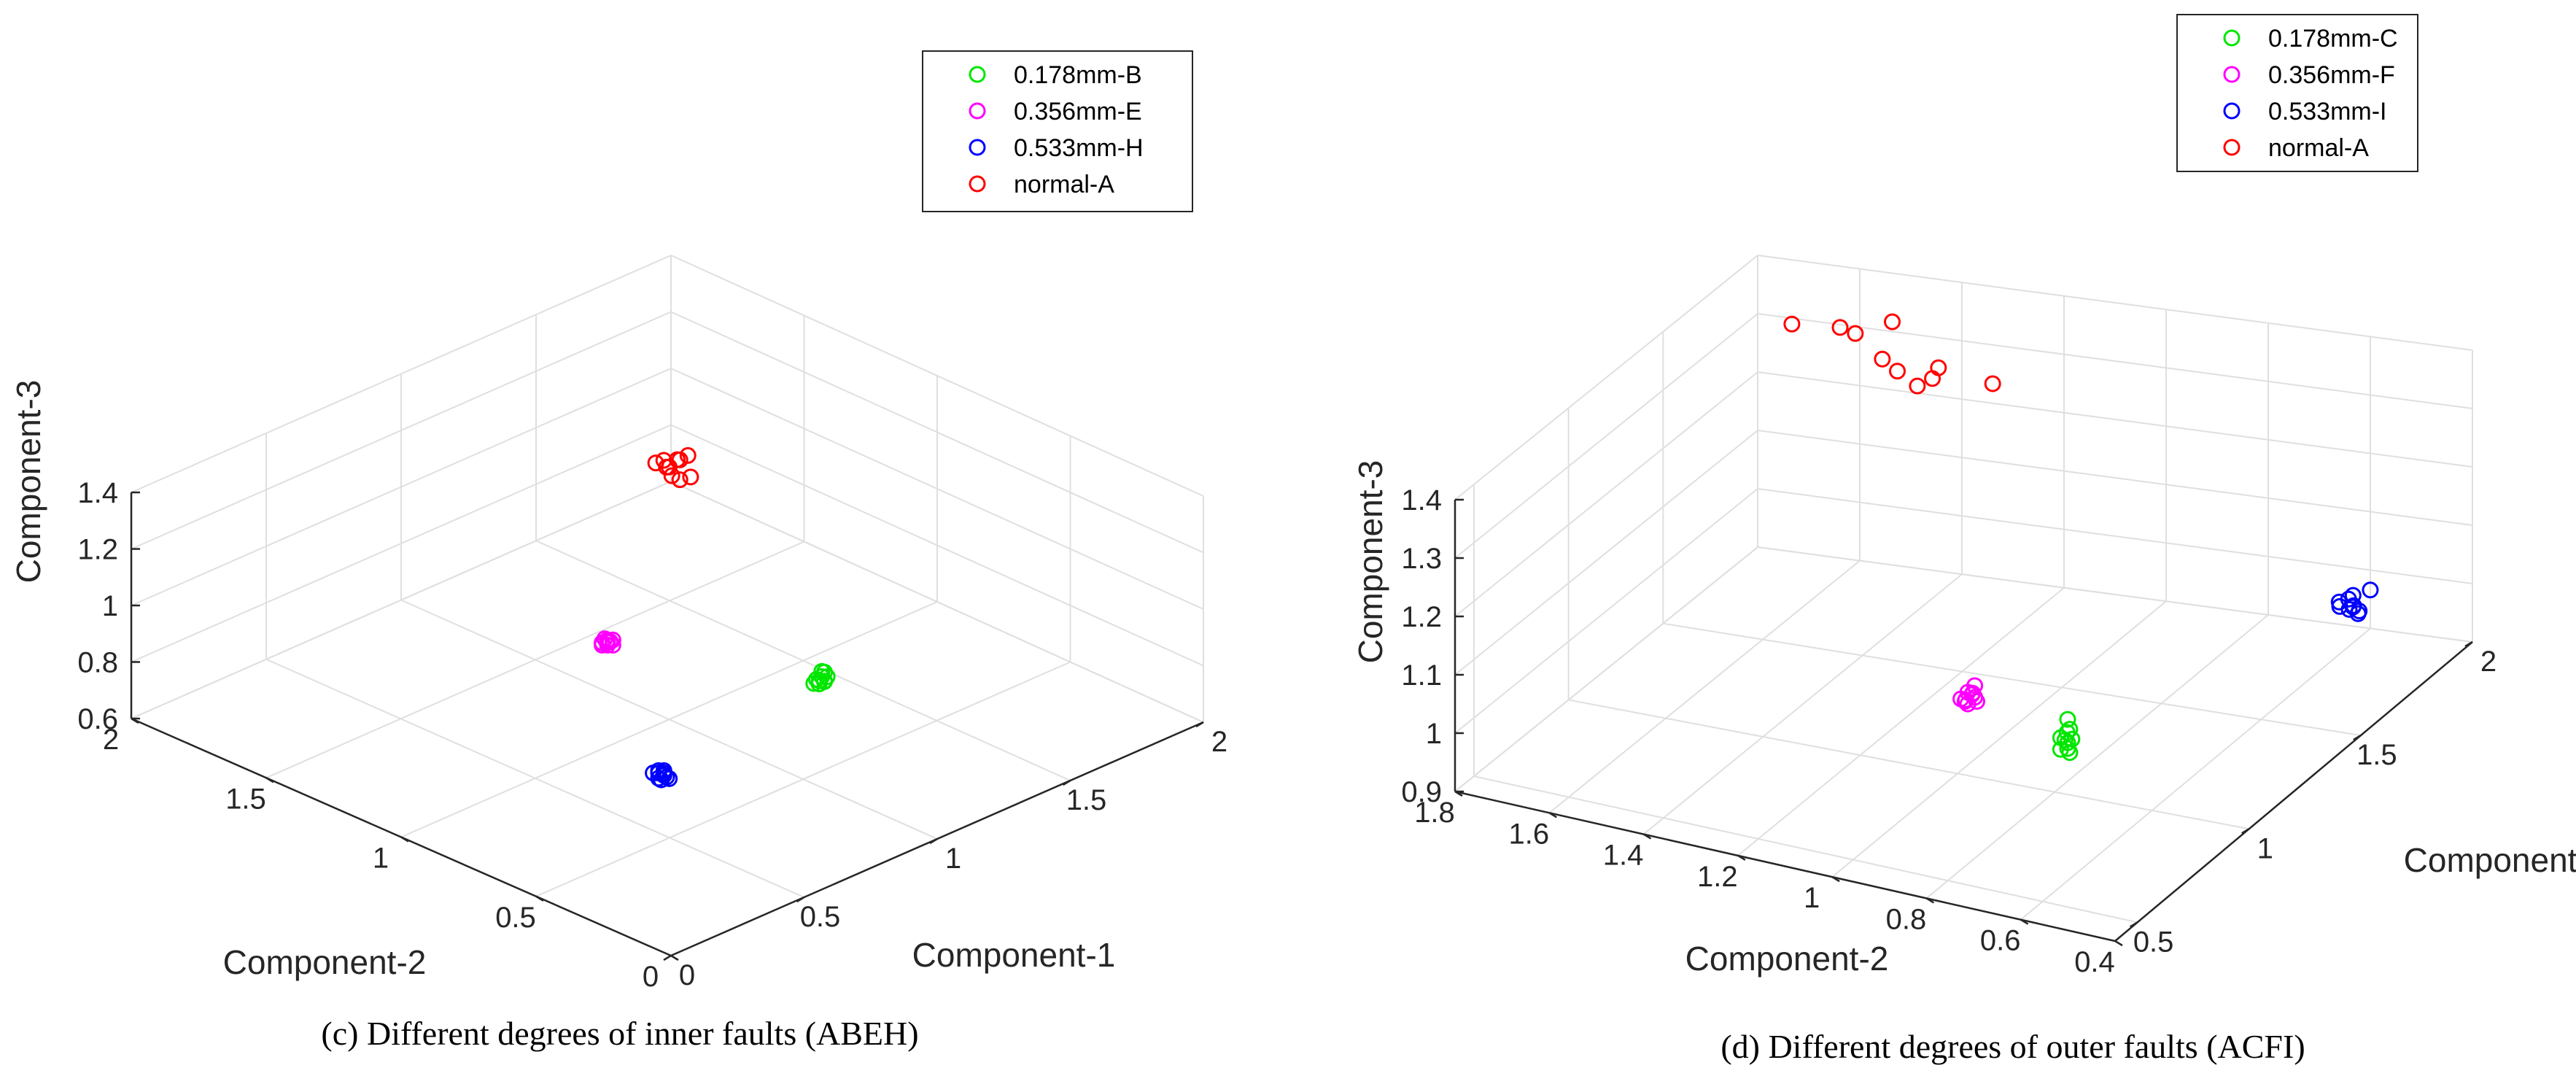 Image resolution: width=2576 pixels, height=1076 pixels. I want to click on series-0.178mm-B, so click(820, 677).